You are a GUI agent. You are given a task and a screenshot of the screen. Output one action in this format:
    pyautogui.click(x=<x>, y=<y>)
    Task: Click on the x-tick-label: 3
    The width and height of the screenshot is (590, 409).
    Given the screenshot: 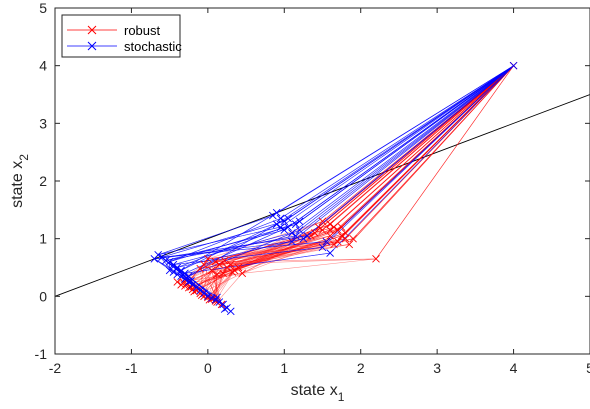 What is the action you would take?
    pyautogui.click(x=437, y=368)
    